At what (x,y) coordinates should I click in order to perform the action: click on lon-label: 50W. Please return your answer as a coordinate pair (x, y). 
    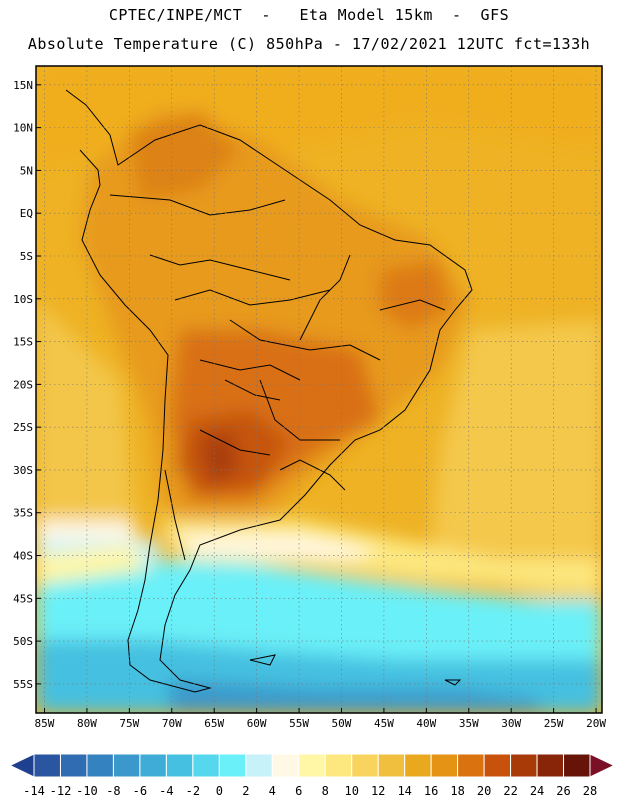
    Looking at the image, I should click on (342, 723).